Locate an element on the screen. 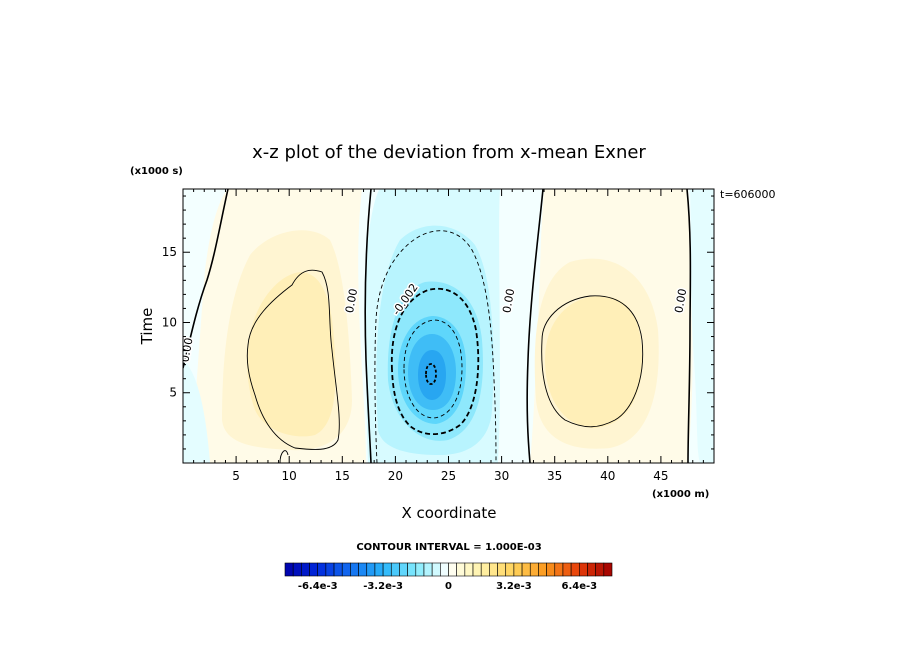 The height and width of the screenshot is (654, 904). x-tick-label: 40 is located at coordinates (607, 476).